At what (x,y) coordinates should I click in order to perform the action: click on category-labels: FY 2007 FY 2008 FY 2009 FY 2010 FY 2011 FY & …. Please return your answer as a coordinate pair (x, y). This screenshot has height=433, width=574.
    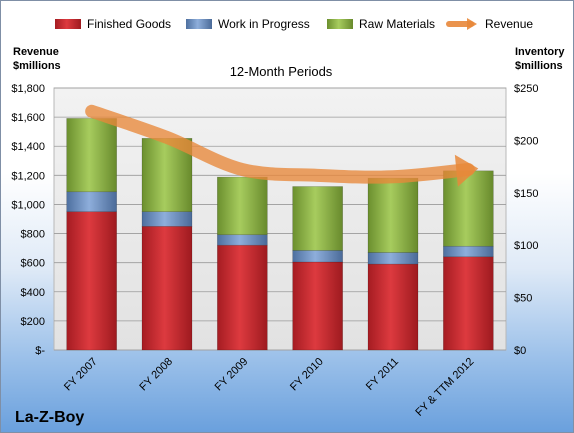
    Looking at the image, I should click on (269, 387).